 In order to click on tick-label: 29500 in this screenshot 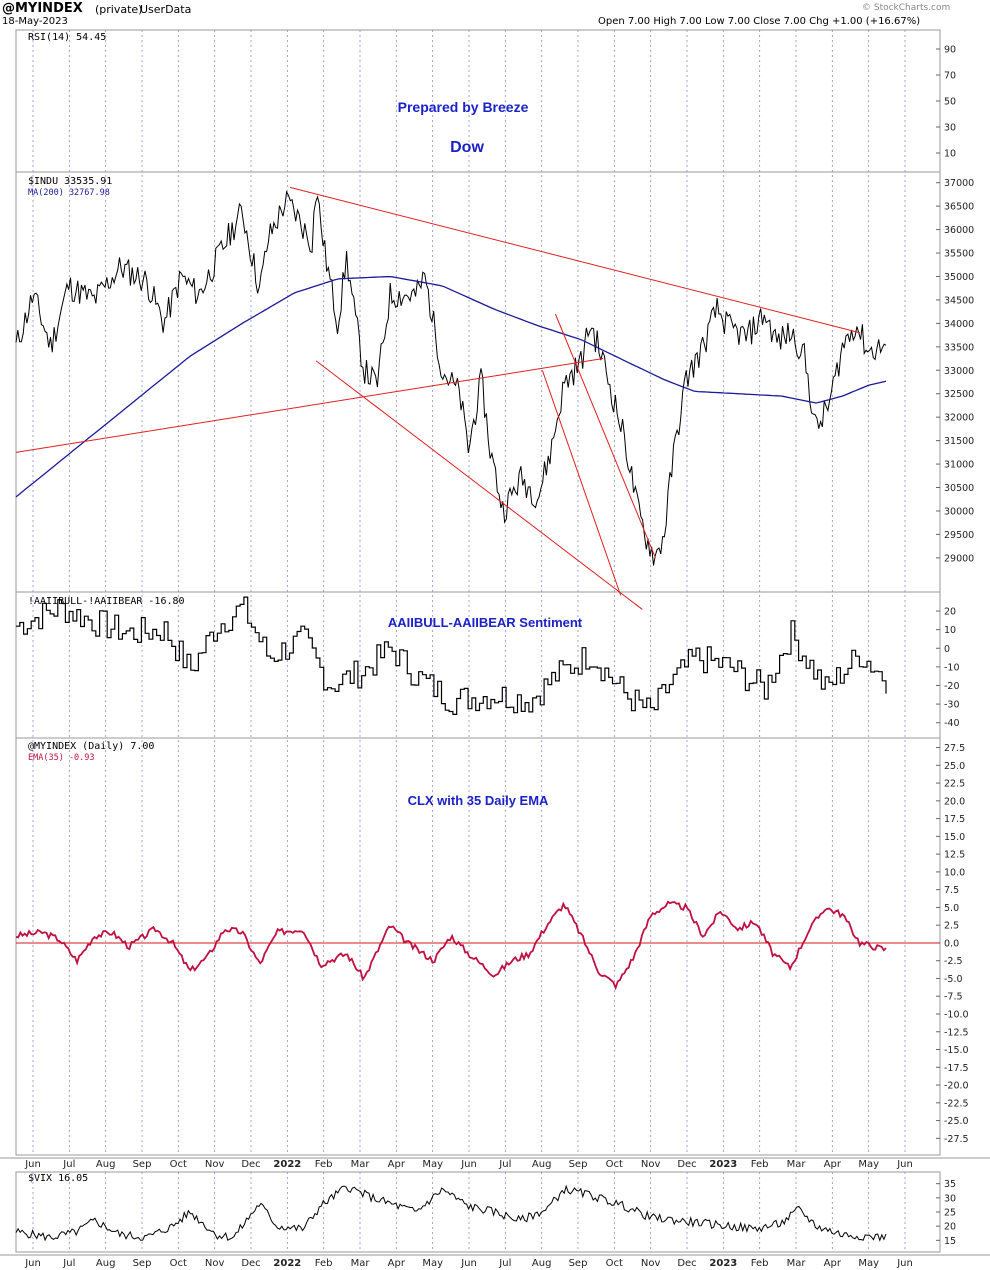, I will do `click(959, 535)`.